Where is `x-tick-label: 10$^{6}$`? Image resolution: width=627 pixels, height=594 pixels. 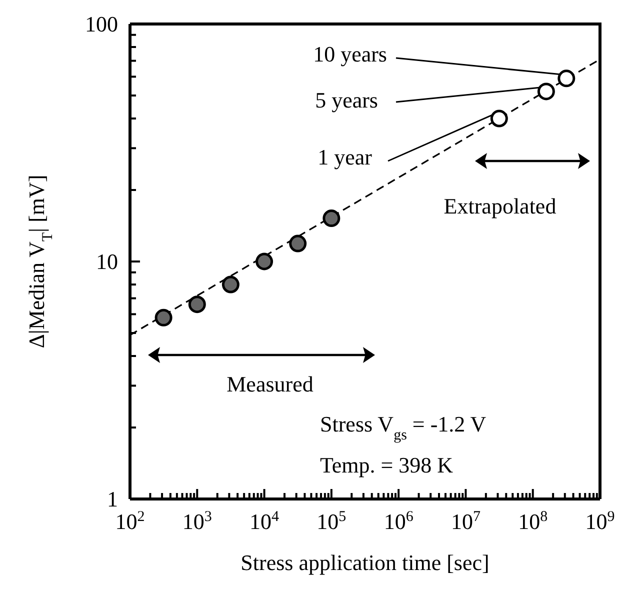
x-tick-label: 10$^{6}$ is located at coordinates (399, 521).